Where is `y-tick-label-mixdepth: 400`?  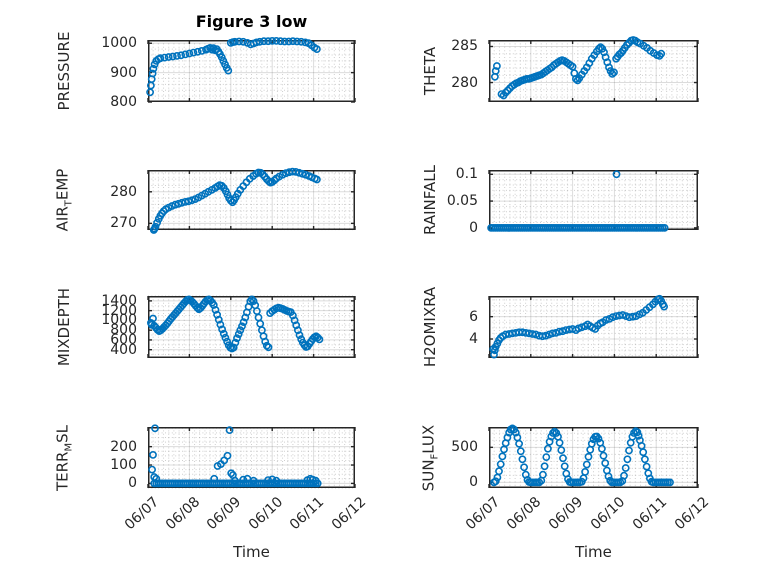 y-tick-label-mixdepth: 400 is located at coordinates (123, 349).